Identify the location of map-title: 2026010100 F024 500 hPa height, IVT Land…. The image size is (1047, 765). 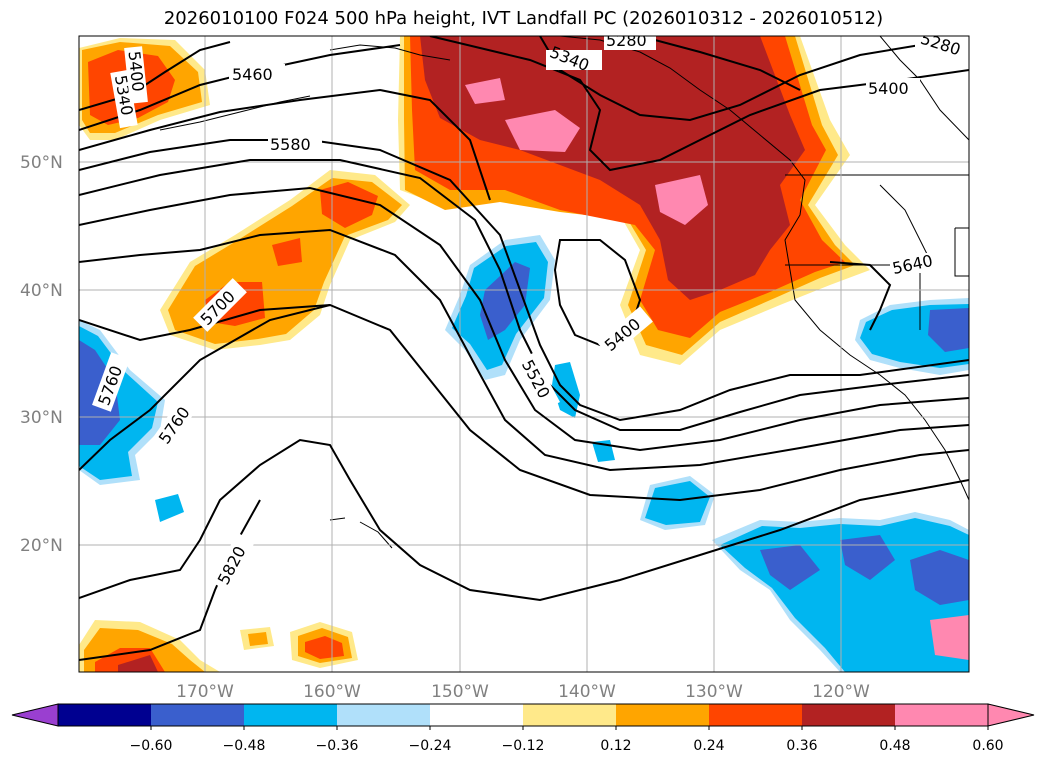
(523, 18).